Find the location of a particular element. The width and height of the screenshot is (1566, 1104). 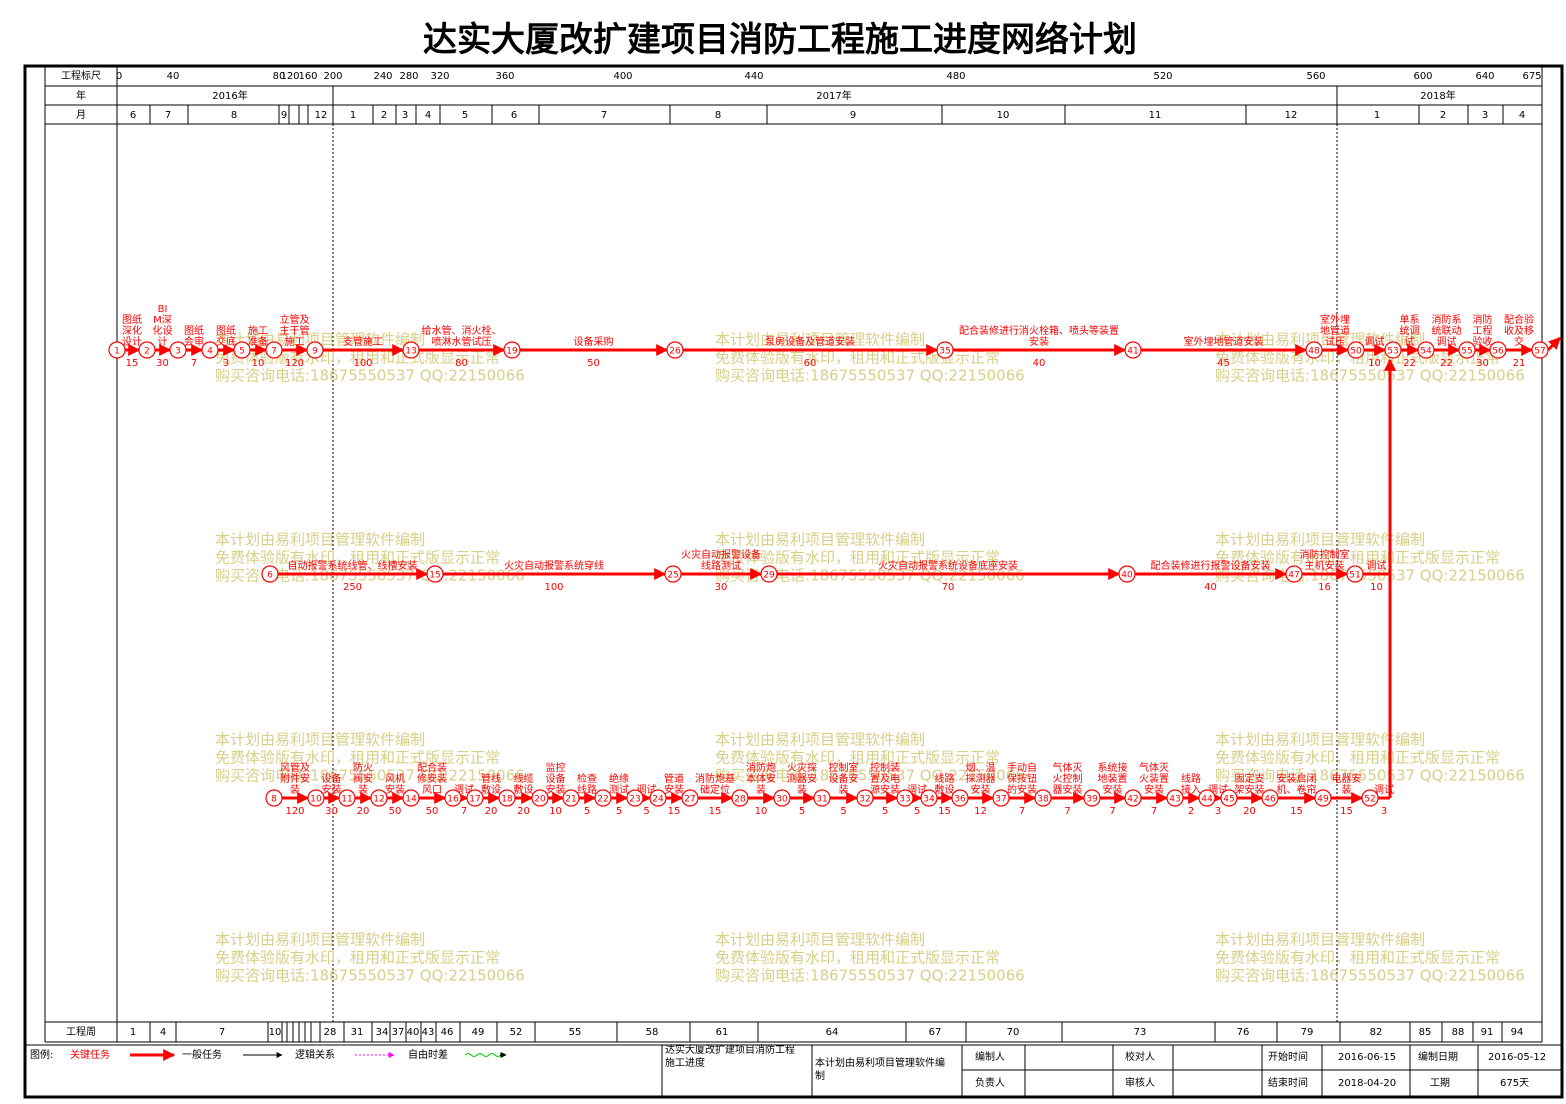

week: 55 is located at coordinates (575, 1032).